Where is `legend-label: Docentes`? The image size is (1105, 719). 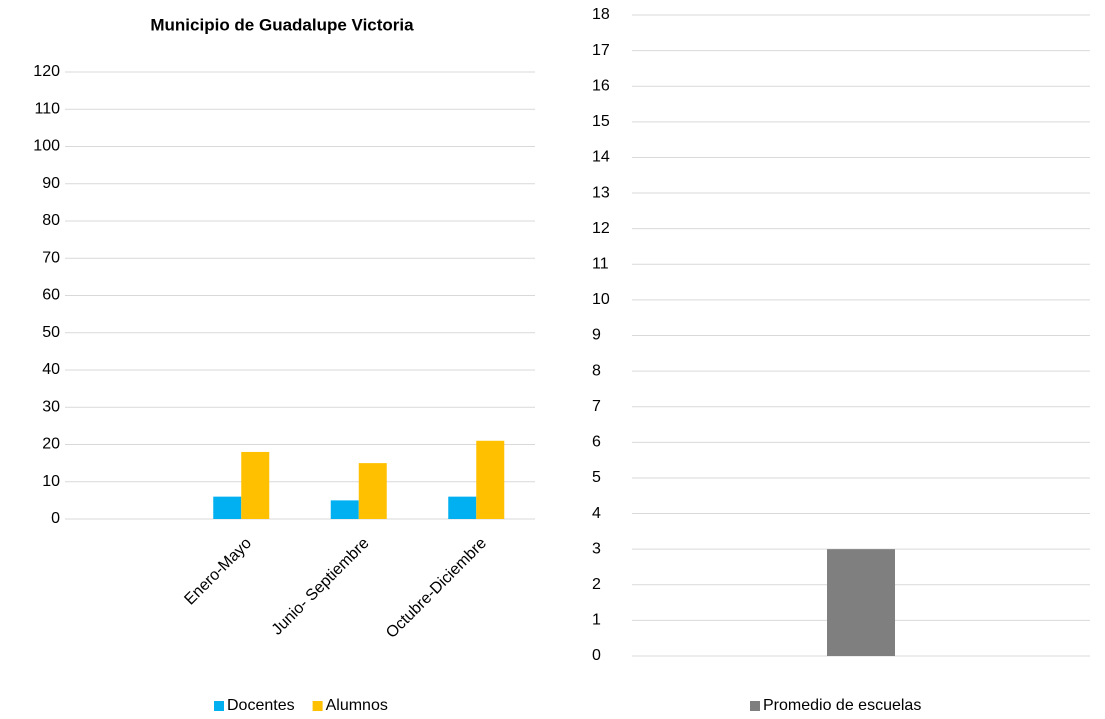
legend-label: Docentes is located at coordinates (261, 705).